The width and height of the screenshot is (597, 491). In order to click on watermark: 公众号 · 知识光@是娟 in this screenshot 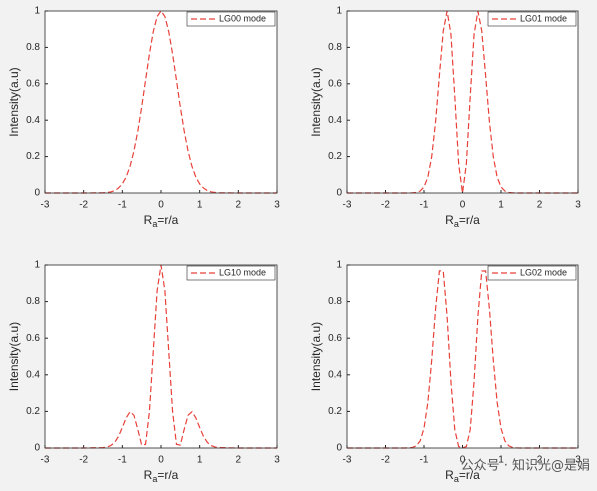, I will do `click(525, 466)`.